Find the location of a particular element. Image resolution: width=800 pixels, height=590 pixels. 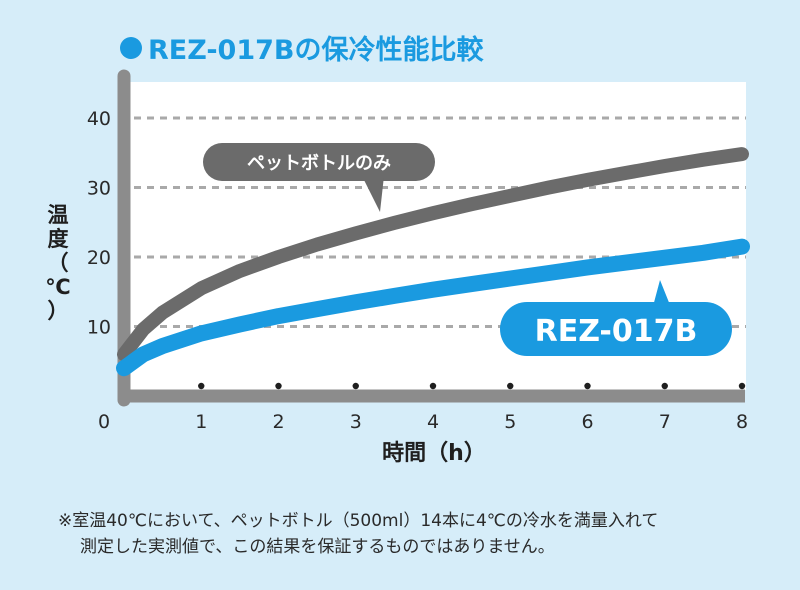

y-tick-label-20: 20 is located at coordinates (99, 258).